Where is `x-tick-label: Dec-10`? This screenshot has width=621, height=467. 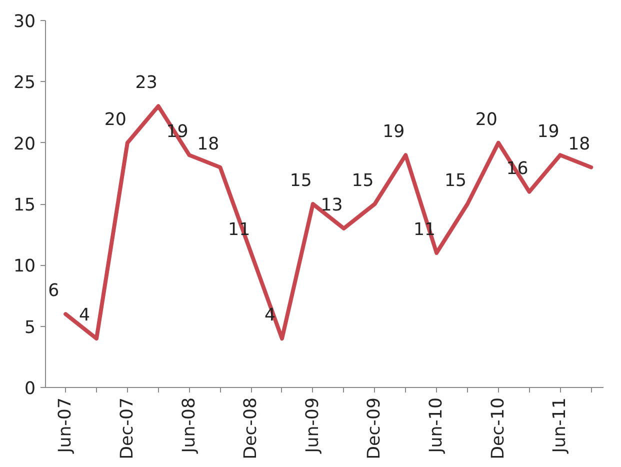
x-tick-label: Dec-10 is located at coordinates (498, 428).